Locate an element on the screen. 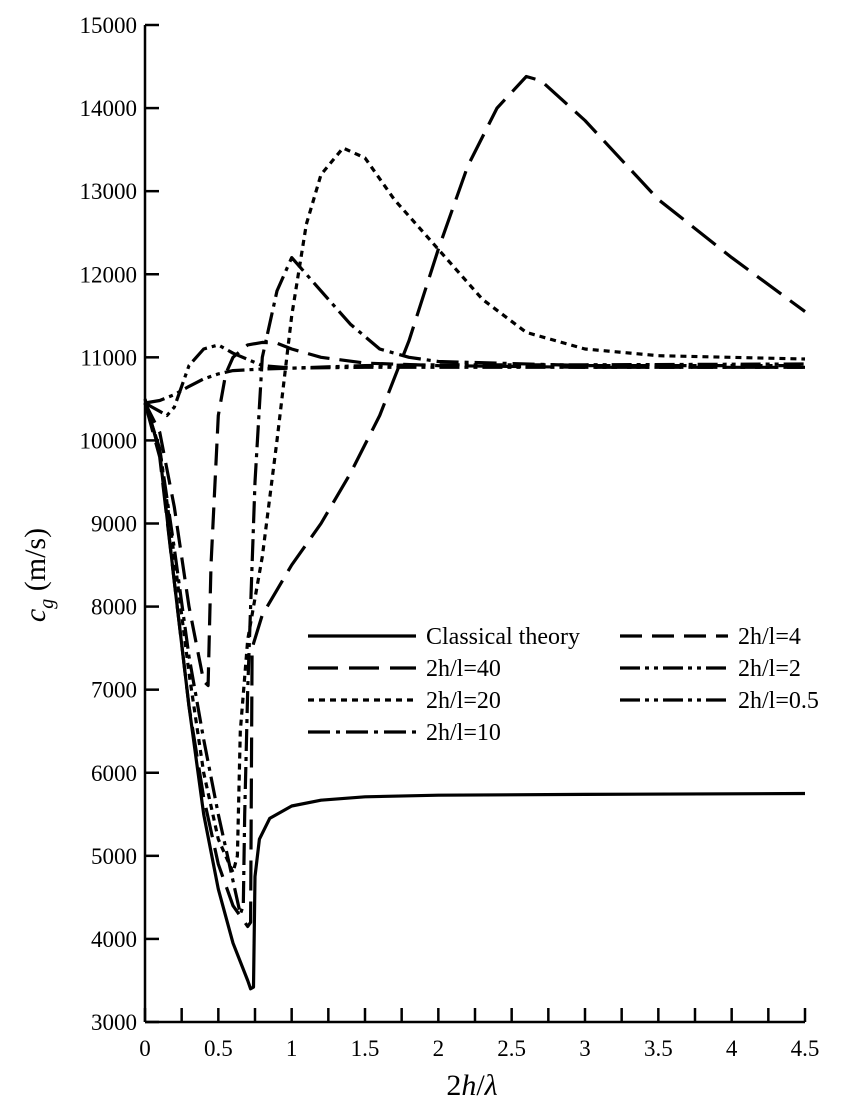 This screenshot has height=1103, width=856. y-tick-label: 4000 is located at coordinates (114, 939).